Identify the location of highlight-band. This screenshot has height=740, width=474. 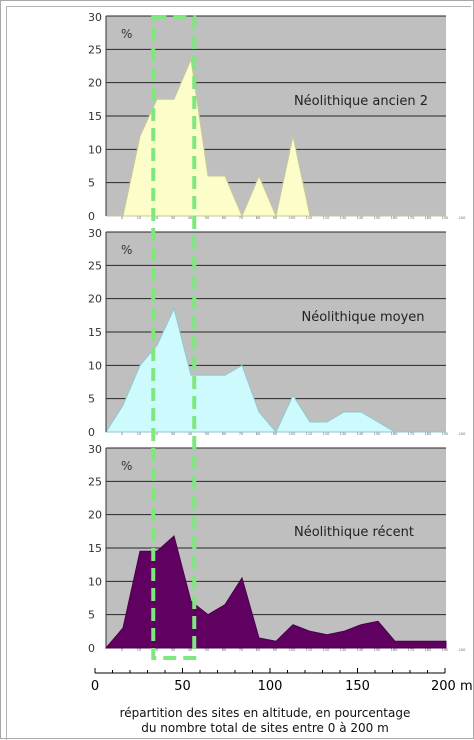
(174, 337).